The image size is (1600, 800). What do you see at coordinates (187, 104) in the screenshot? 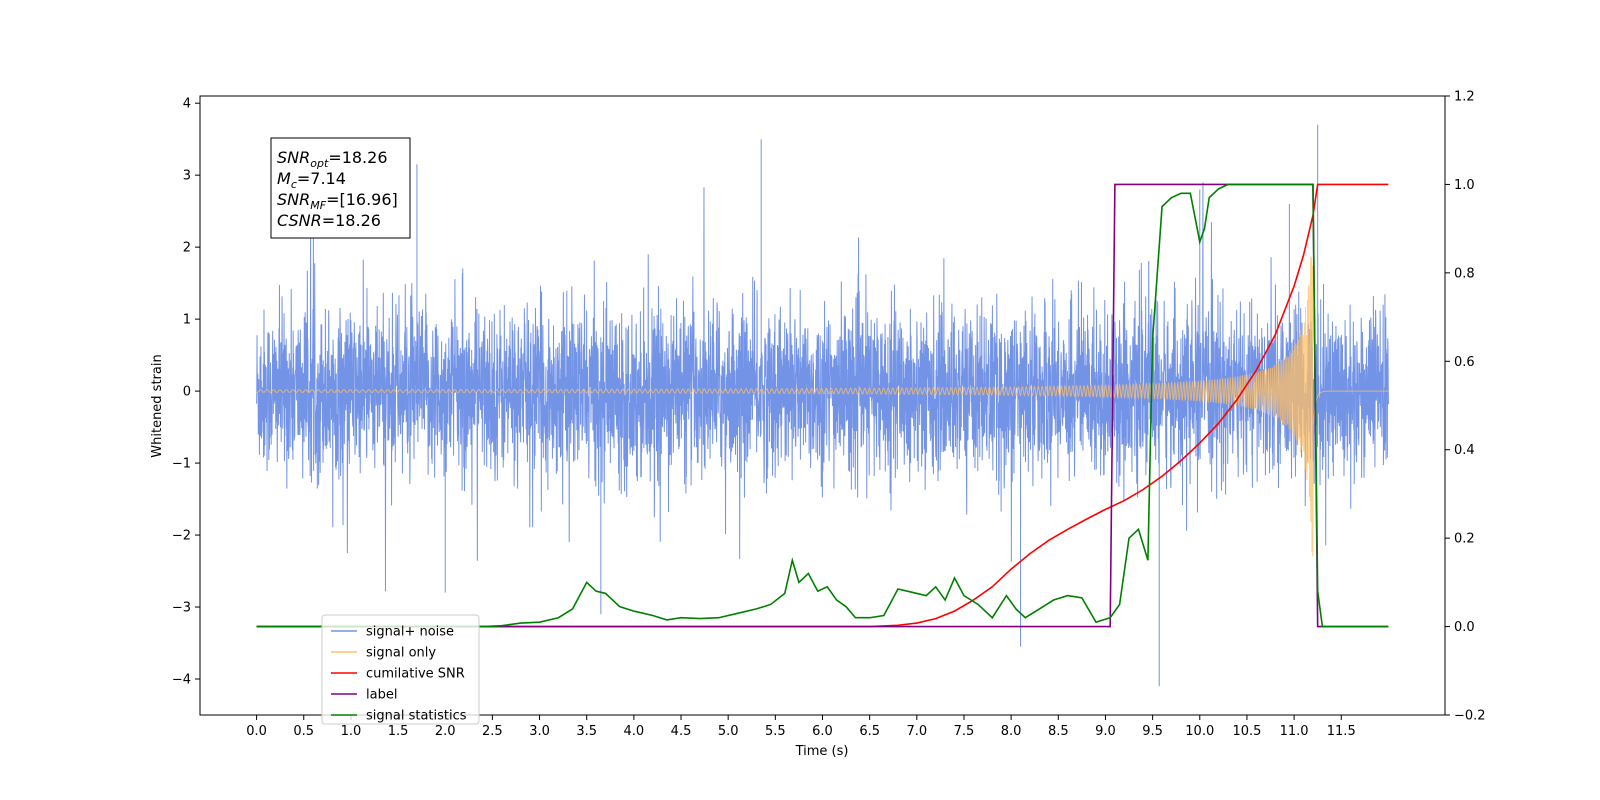
I see `y-tick-label: 4` at bounding box center [187, 104].